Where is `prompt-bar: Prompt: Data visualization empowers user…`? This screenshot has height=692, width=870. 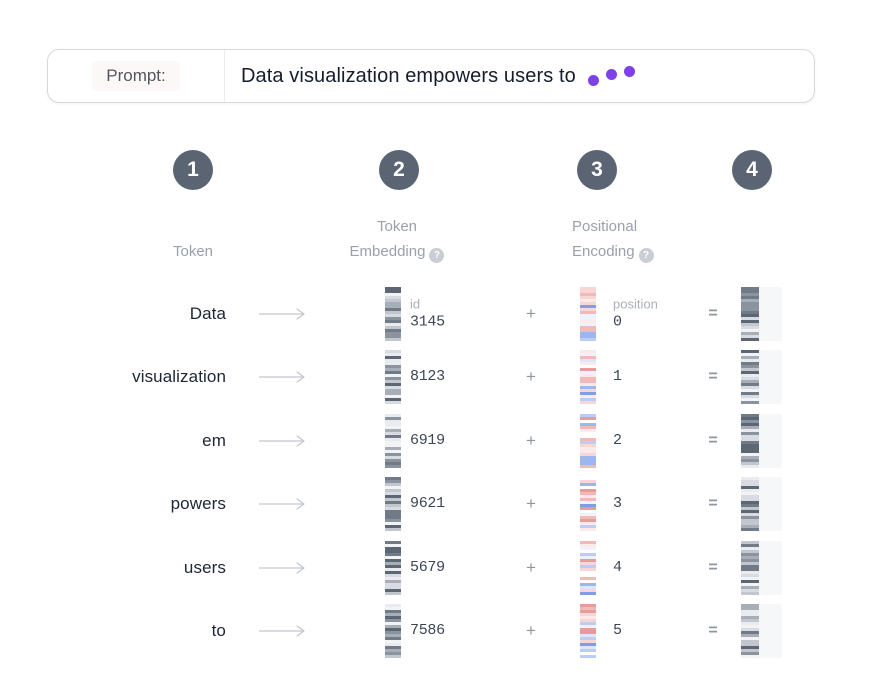 prompt-bar: Prompt: Data visualization empowers user… is located at coordinates (431, 76).